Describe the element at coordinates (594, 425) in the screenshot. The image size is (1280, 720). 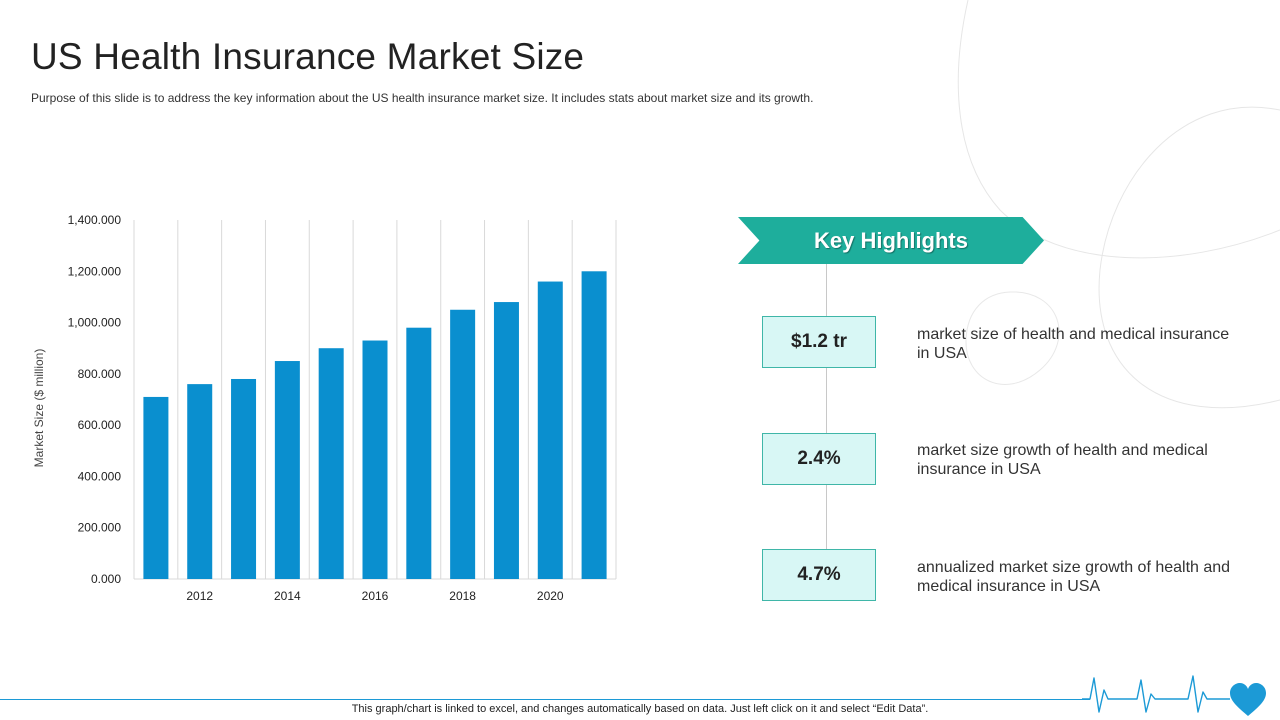
I see `bar-2021` at that location.